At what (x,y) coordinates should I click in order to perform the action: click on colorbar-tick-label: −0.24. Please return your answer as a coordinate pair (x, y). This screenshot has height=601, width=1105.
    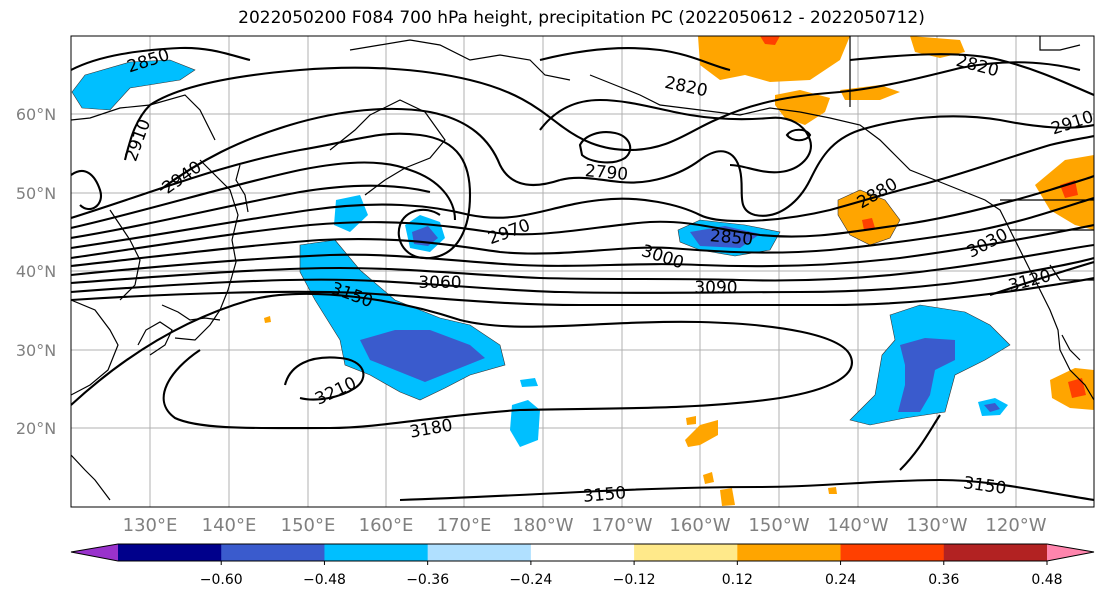
    Looking at the image, I should click on (530, 580).